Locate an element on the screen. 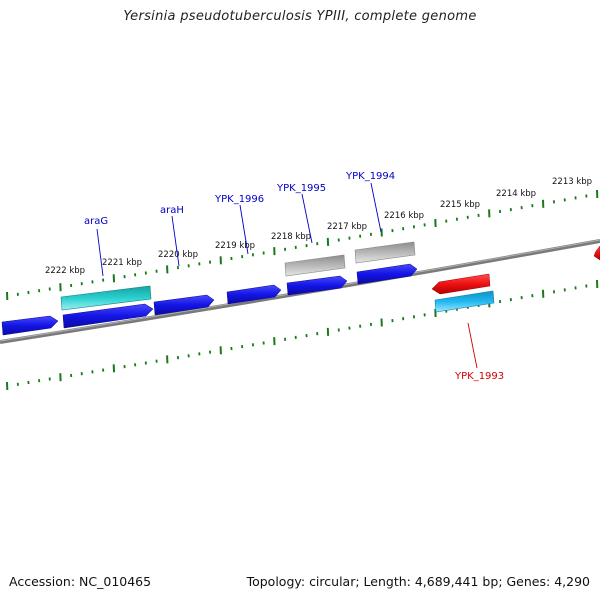  gene-ypk1993-arrow is located at coordinates (461, 284).